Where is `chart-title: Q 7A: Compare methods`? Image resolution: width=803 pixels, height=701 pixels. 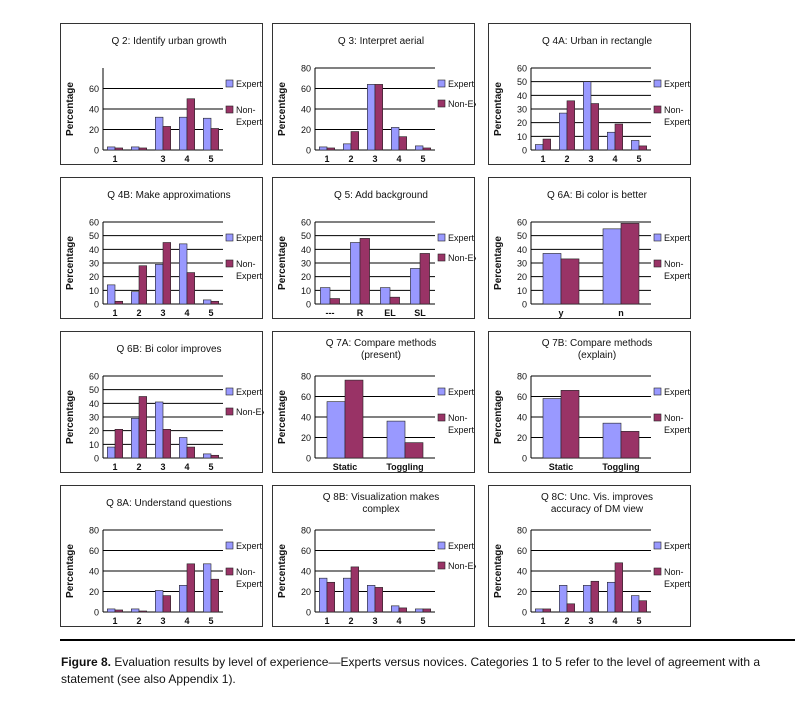
chart-title: Q 7A: Compare methods is located at coordinates (381, 343).